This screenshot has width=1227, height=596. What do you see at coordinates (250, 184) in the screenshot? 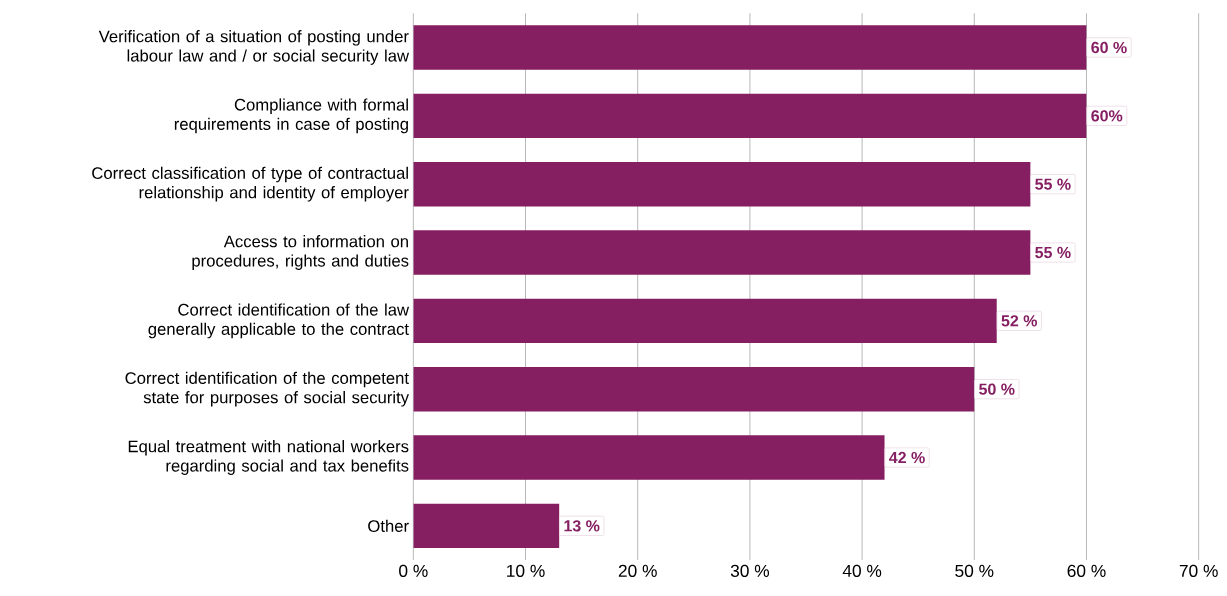
I see `y-tick-label: Correct classification of type of contractual relationship and identity of employer` at bounding box center [250, 184].